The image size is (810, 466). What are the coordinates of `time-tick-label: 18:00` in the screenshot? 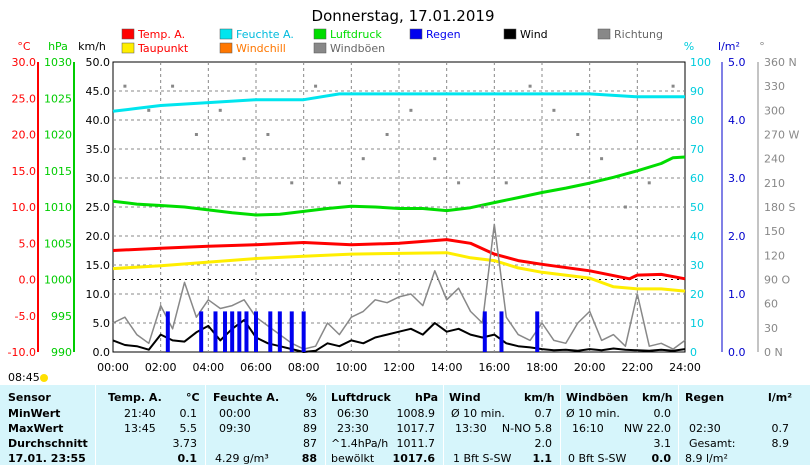 It's located at (542, 367).